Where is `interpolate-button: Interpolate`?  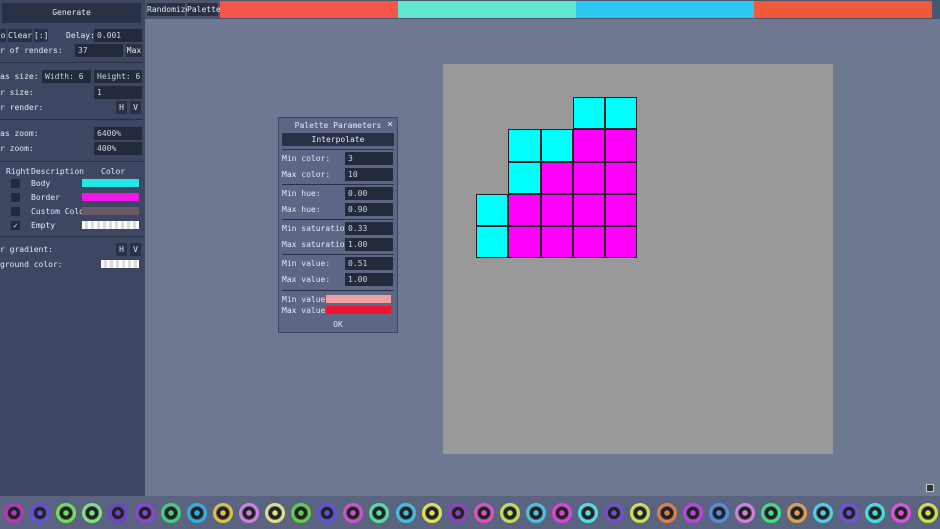 interpolate-button: Interpolate is located at coordinates (338, 139).